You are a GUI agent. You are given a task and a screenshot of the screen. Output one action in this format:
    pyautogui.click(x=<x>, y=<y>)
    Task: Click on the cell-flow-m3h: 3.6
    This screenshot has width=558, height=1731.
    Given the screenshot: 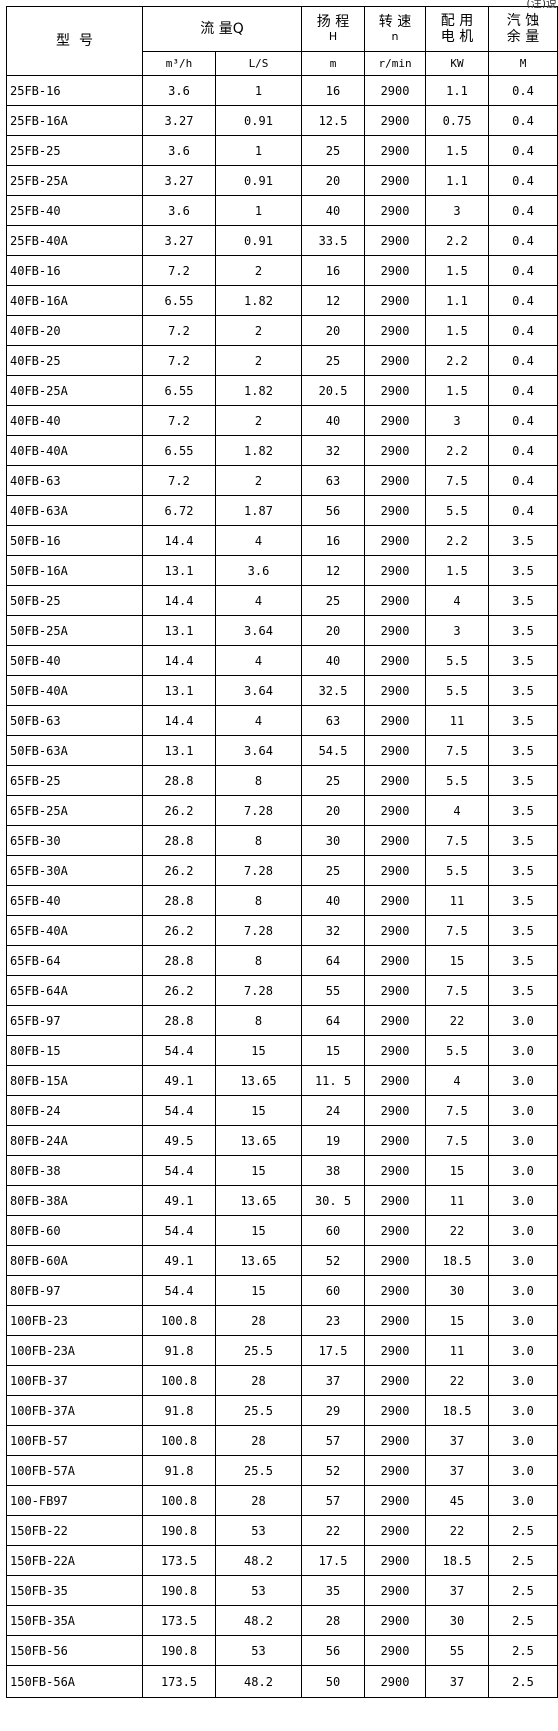 What is the action you would take?
    pyautogui.click(x=179, y=150)
    